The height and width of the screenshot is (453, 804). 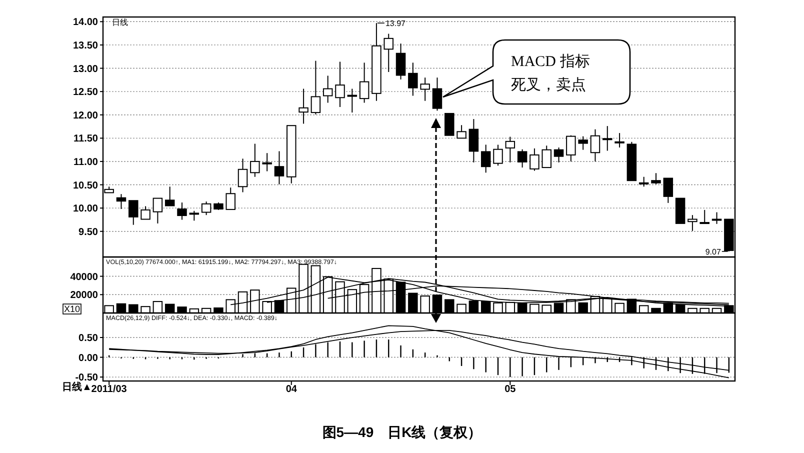 What do you see at coordinates (77, 387) in the screenshot?
I see `text: 日线▲` at bounding box center [77, 387].